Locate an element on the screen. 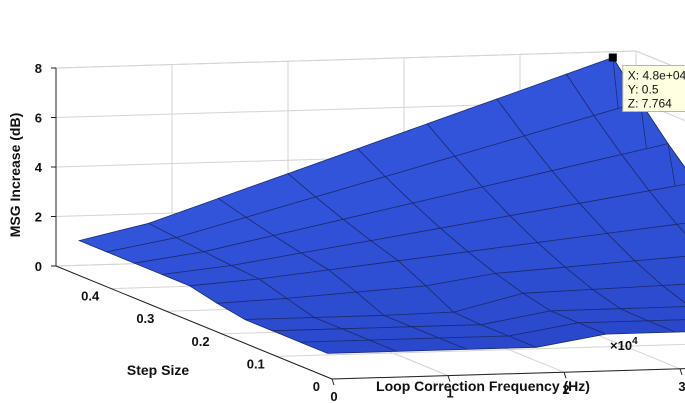  z-tick-label: 4 is located at coordinates (39, 167).